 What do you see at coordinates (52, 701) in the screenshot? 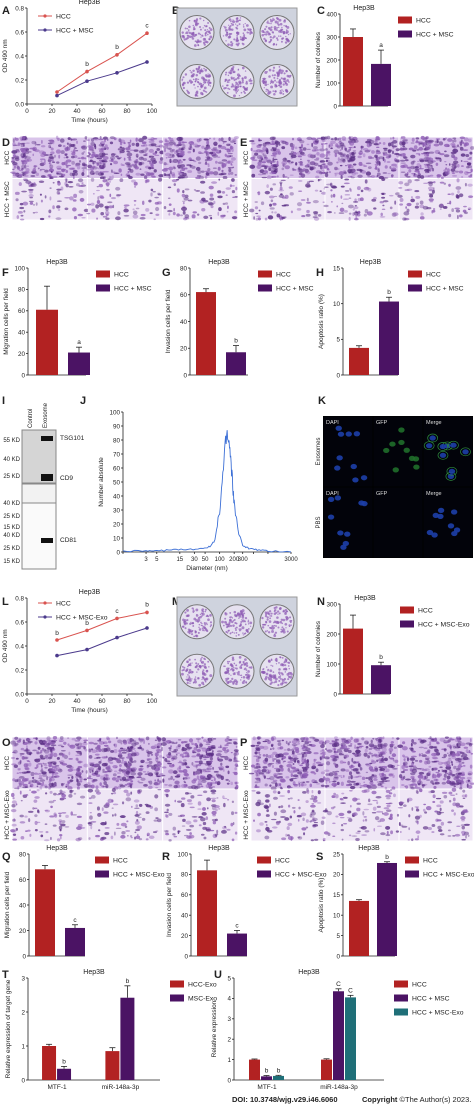
I see `x-tick-label: 20` at bounding box center [52, 701].